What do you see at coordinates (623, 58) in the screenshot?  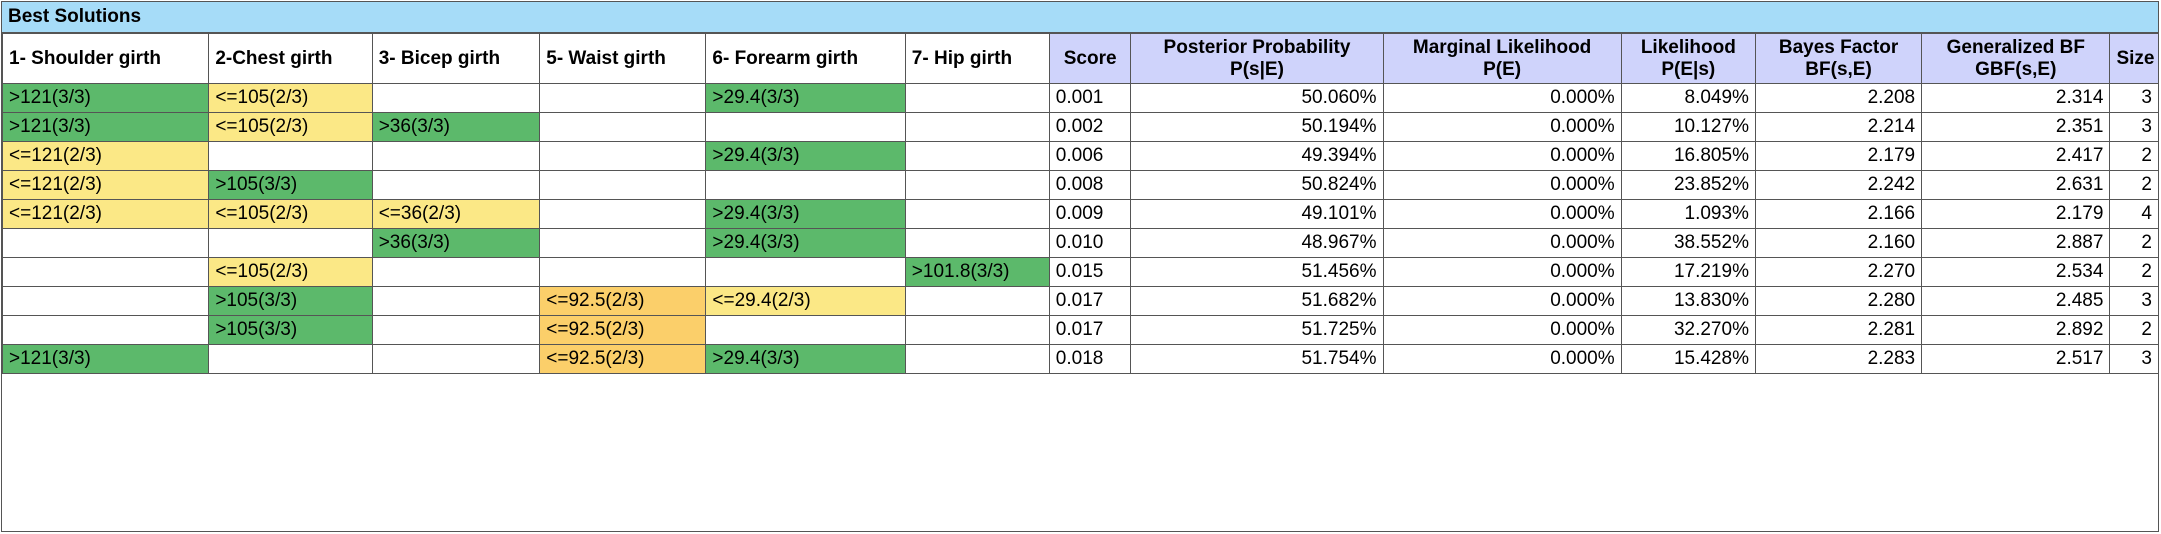 I see `col-header-waist-girth: 5- Waist girth` at bounding box center [623, 58].